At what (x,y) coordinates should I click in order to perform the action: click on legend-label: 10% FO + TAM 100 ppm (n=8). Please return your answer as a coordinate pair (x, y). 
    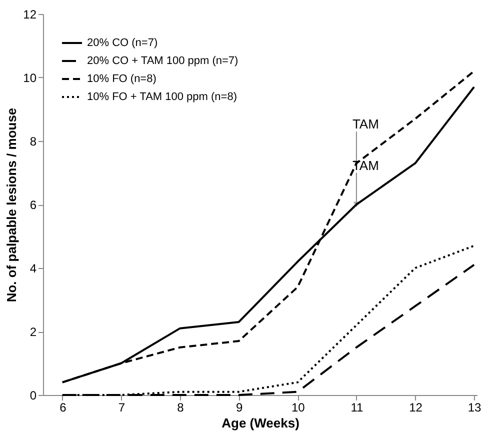
    Looking at the image, I should click on (162, 97).